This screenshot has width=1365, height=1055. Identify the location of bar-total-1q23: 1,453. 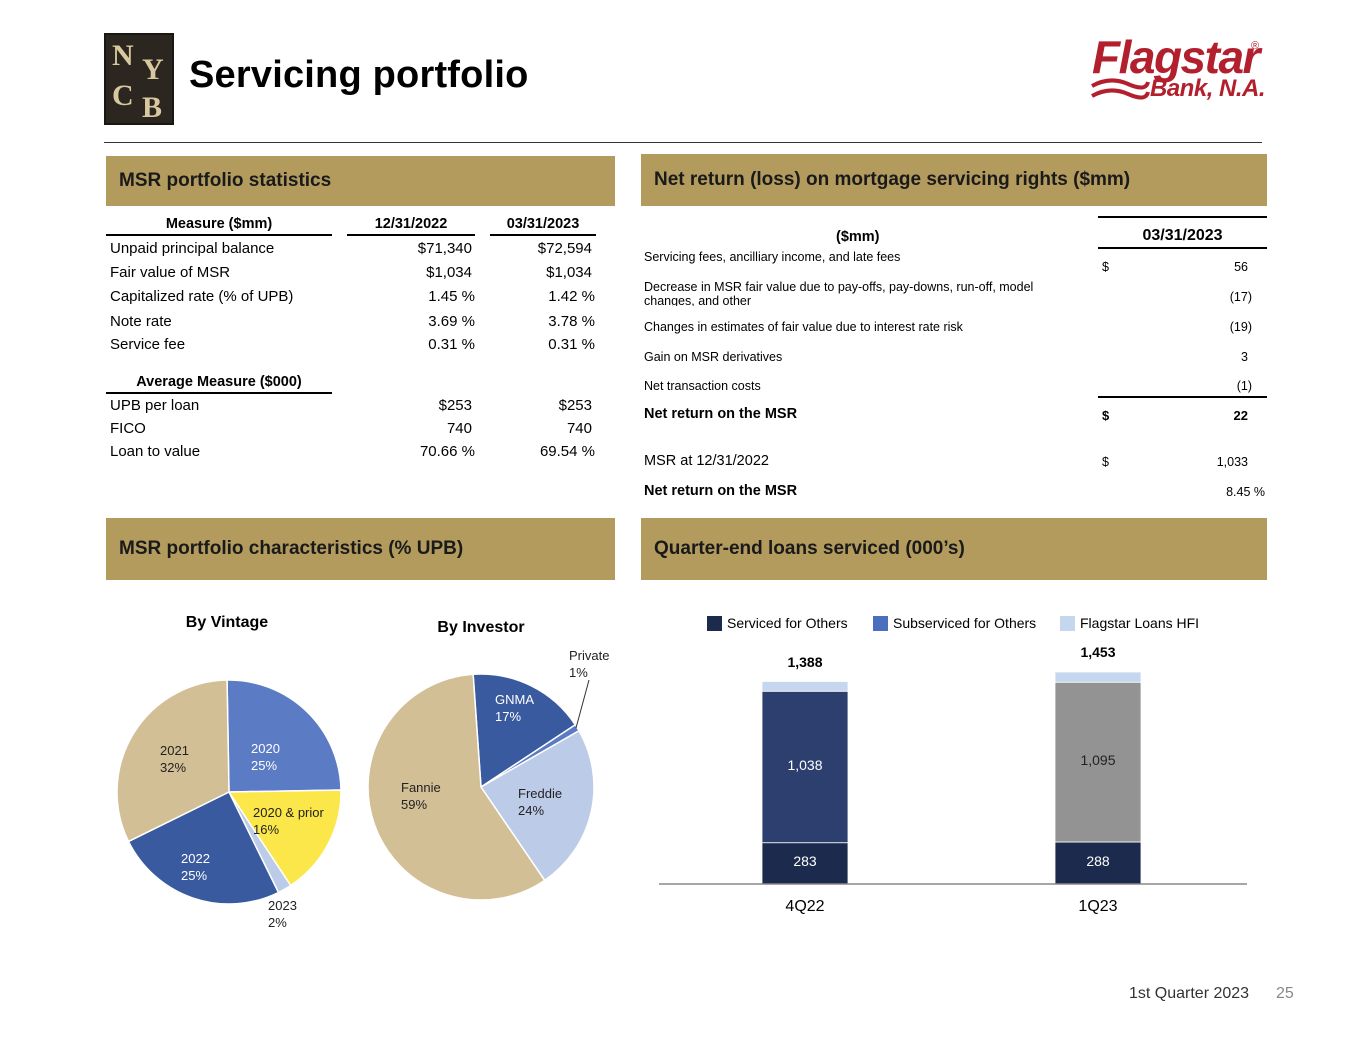
(1097, 652).